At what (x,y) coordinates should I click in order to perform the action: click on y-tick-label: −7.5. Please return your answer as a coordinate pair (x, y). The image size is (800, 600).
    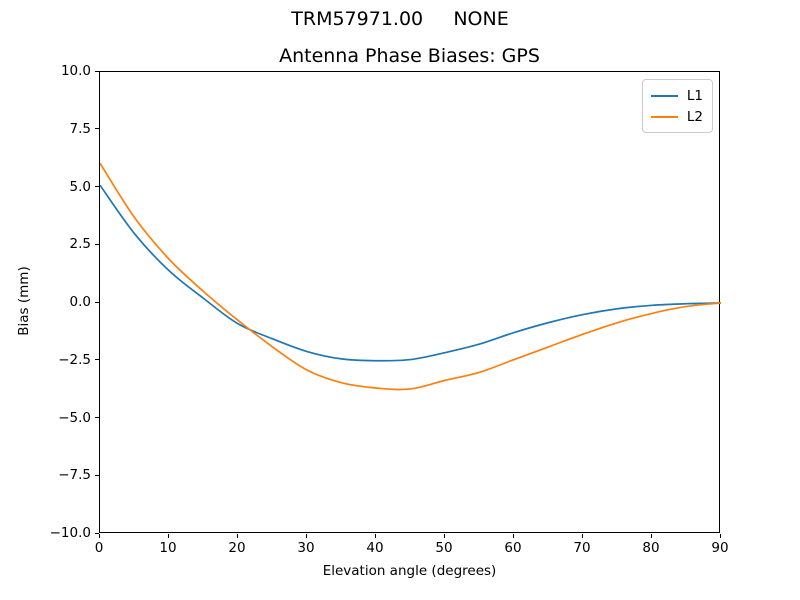
    Looking at the image, I should click on (74, 475).